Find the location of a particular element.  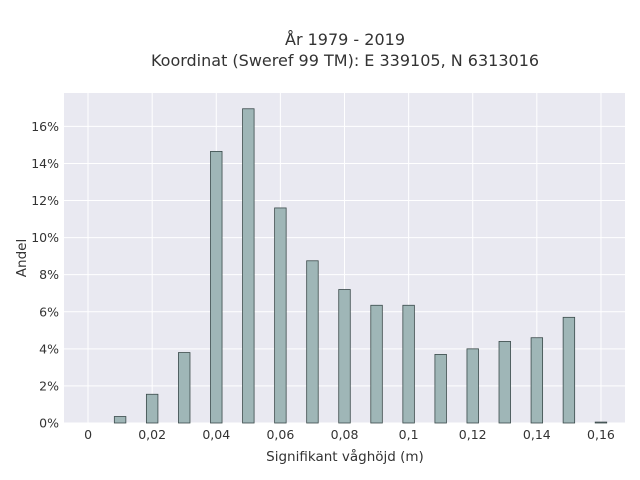

x-tick-label: 0,12 is located at coordinates (473, 434).